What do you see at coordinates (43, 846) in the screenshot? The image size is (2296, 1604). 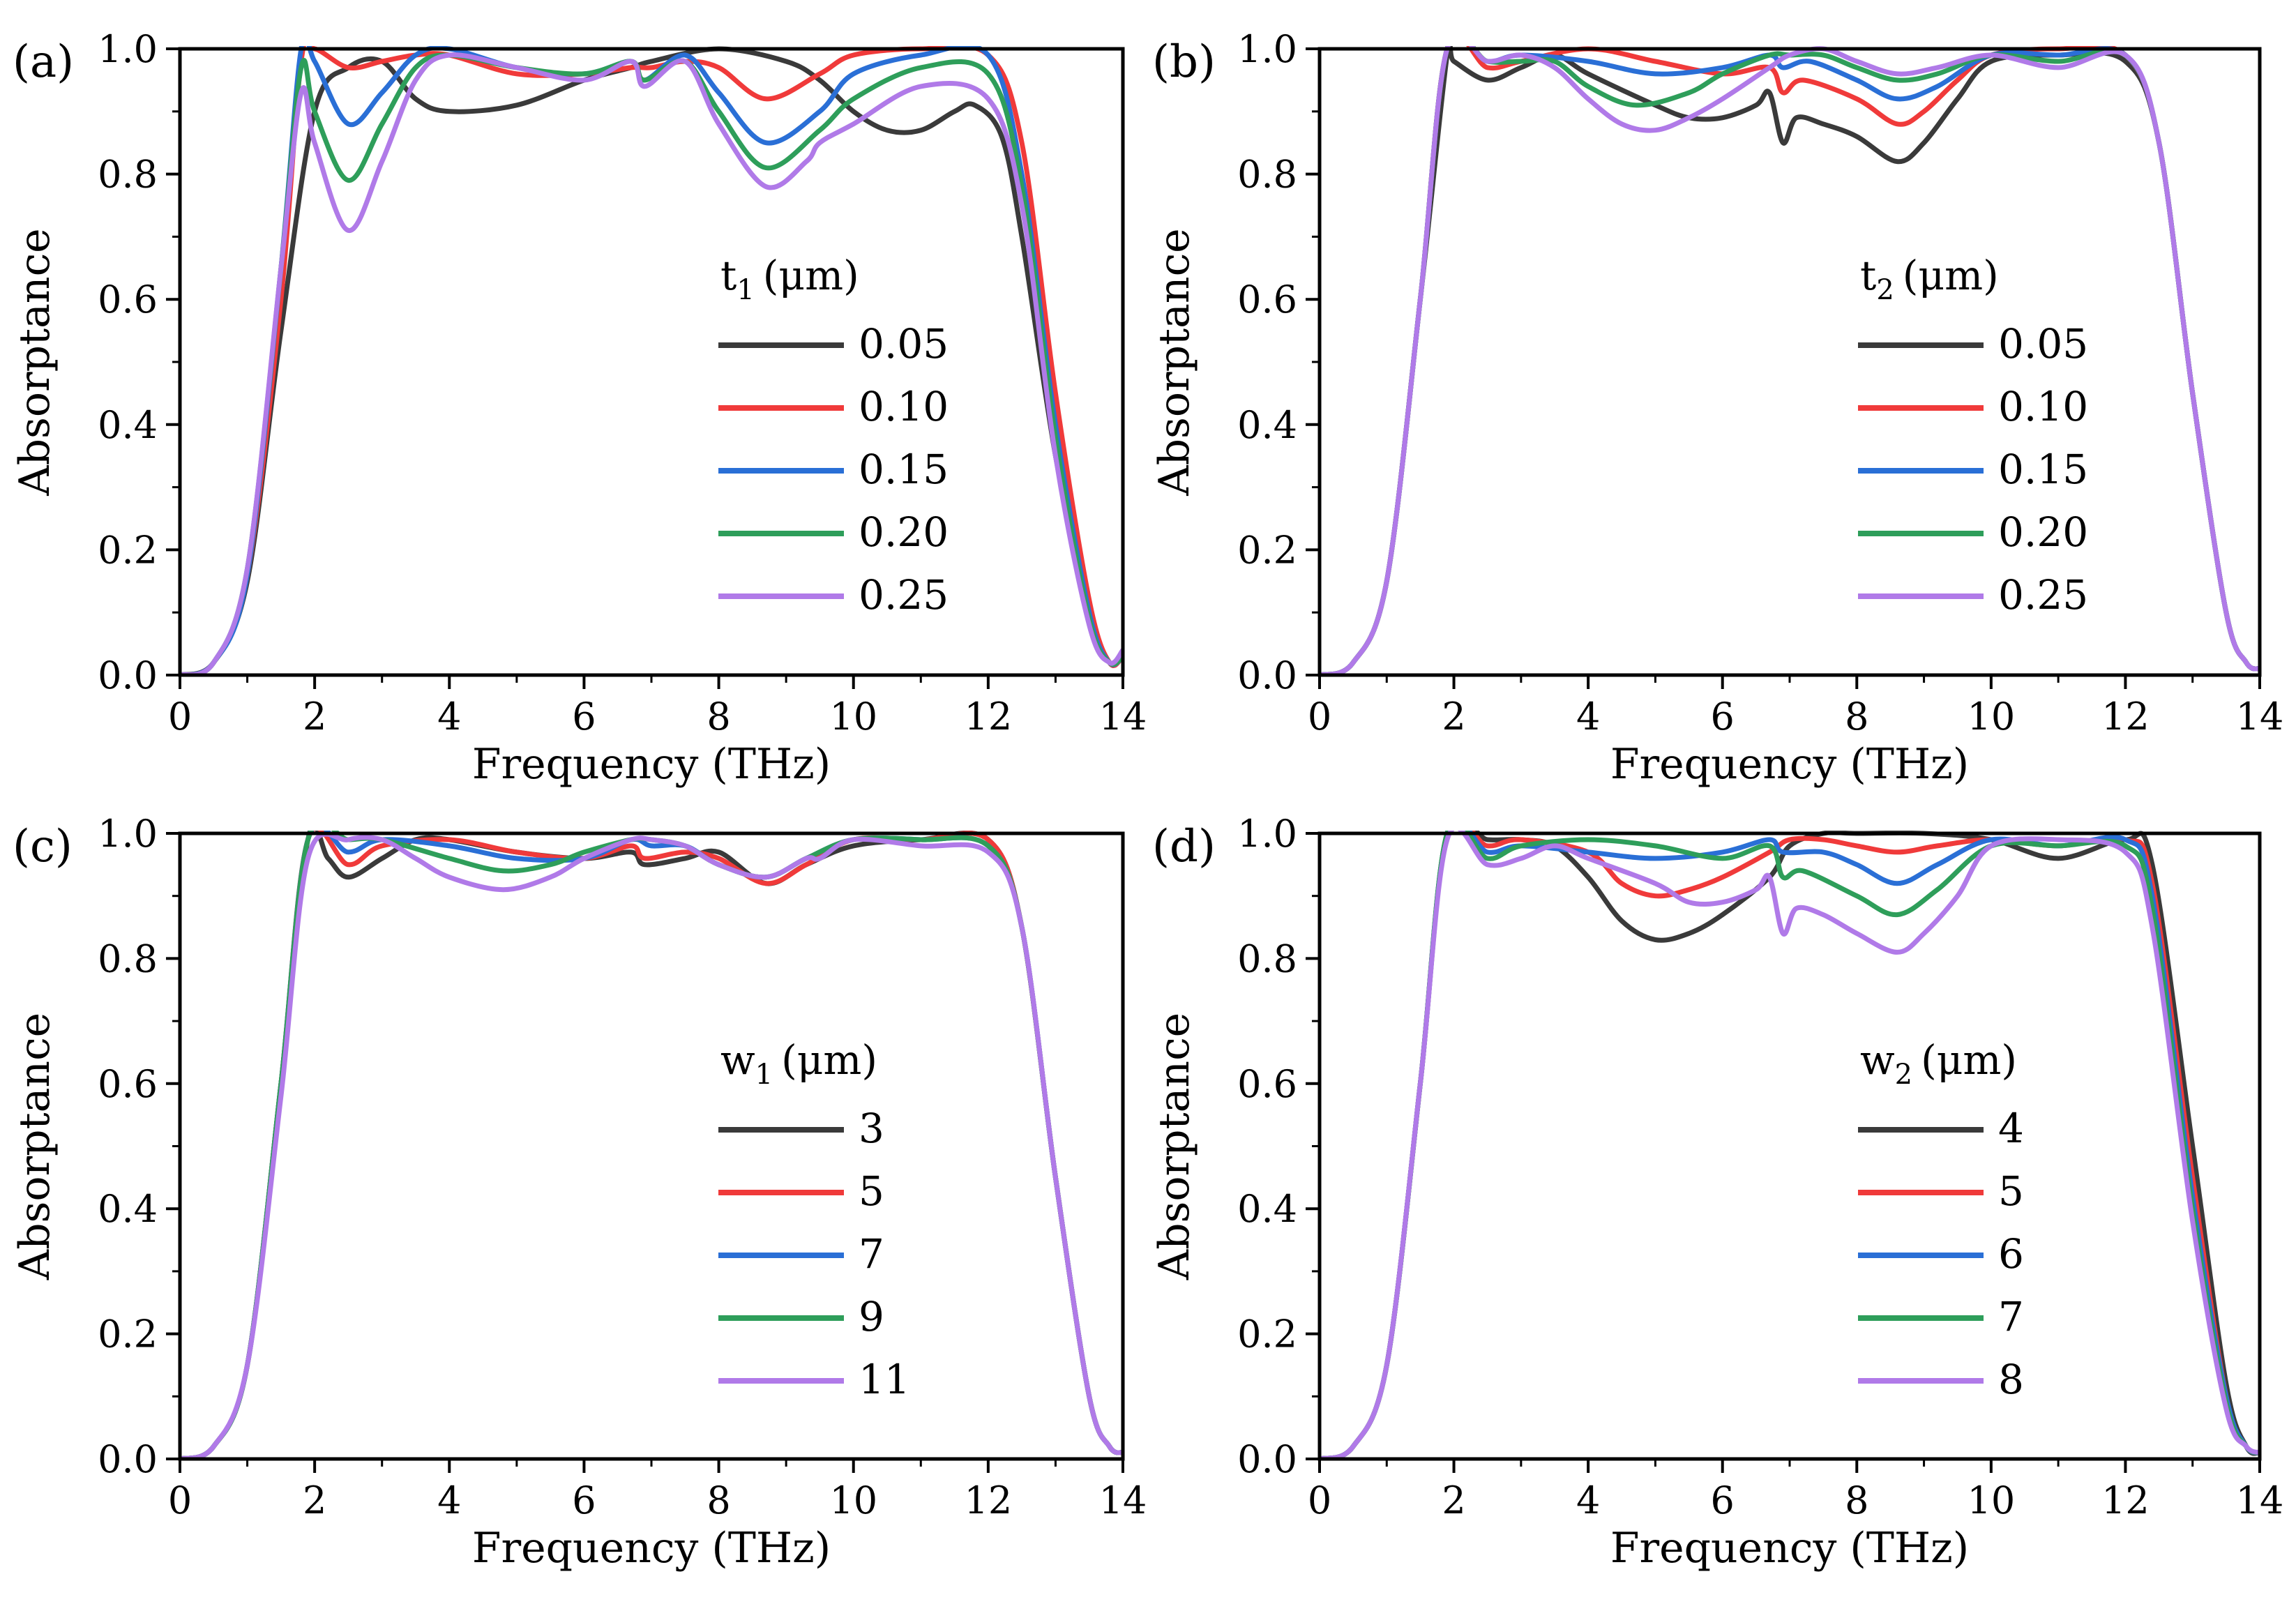 I see `panel-label: (c)` at bounding box center [43, 846].